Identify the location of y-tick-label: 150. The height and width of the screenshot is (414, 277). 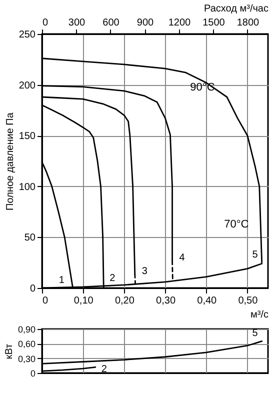
(27, 136).